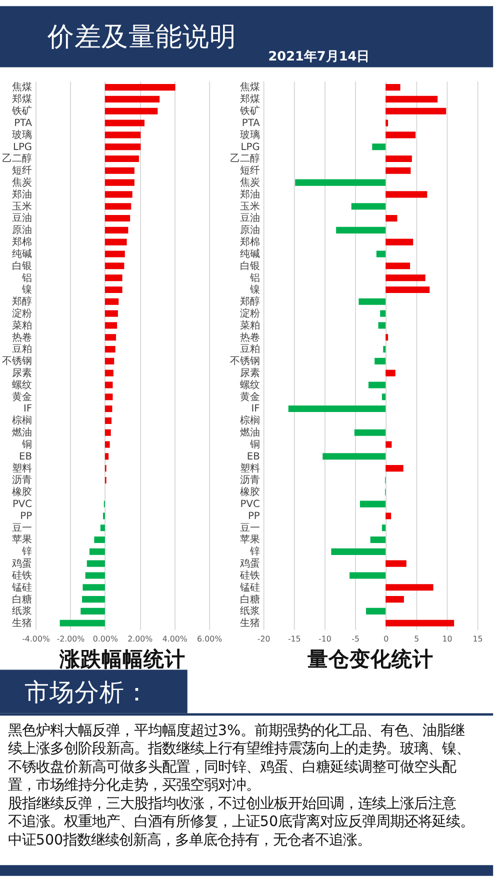  Describe the element at coordinates (25, 456) in the screenshot. I see `y-tick-label: EB` at that location.